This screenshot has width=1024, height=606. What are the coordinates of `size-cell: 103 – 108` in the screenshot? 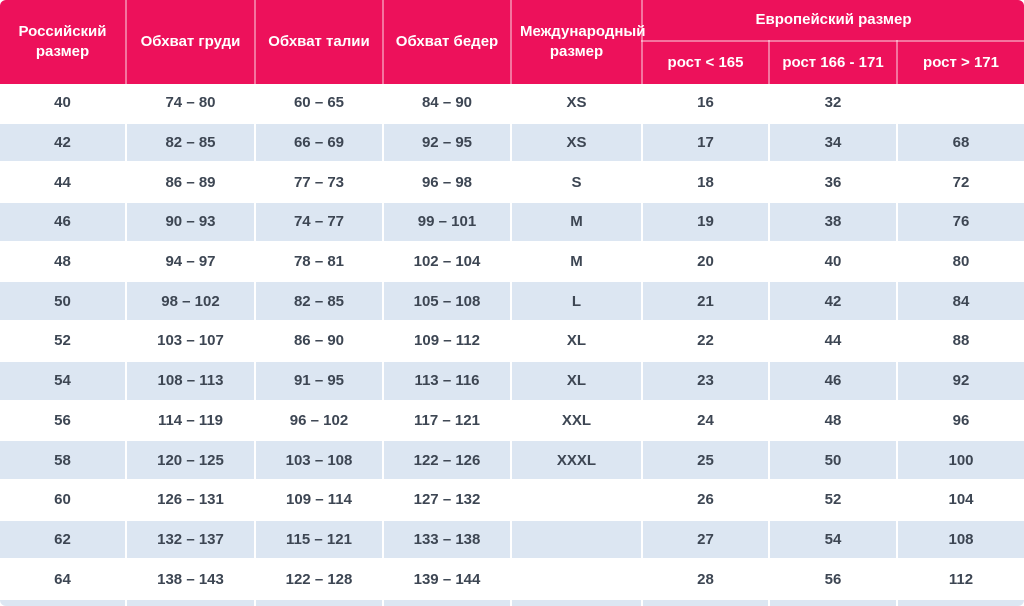 It's located at (319, 460).